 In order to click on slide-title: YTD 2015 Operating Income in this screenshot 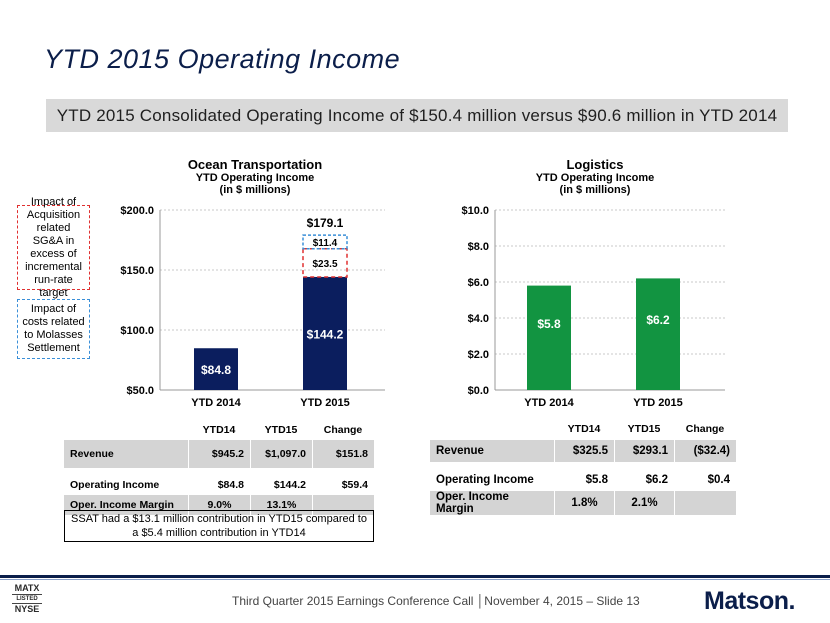, I will do `click(222, 59)`.